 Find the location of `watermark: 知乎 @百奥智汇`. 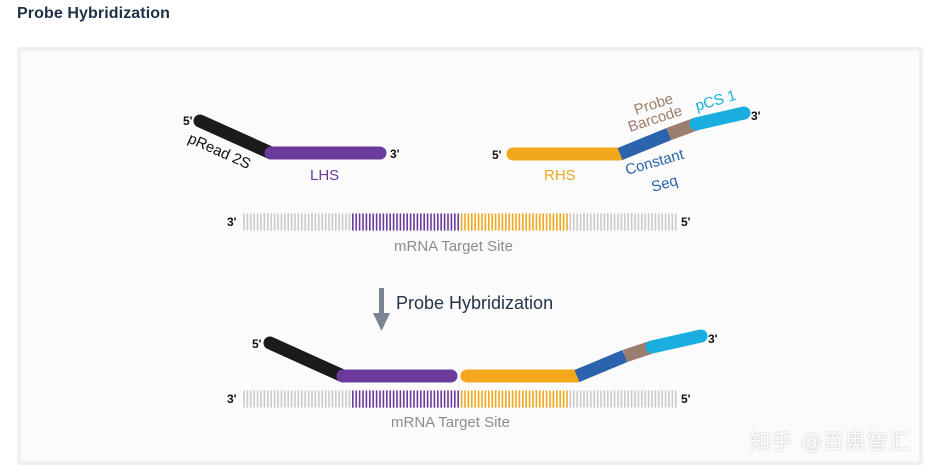

watermark: 知乎 @百奥智汇 is located at coordinates (830, 442).